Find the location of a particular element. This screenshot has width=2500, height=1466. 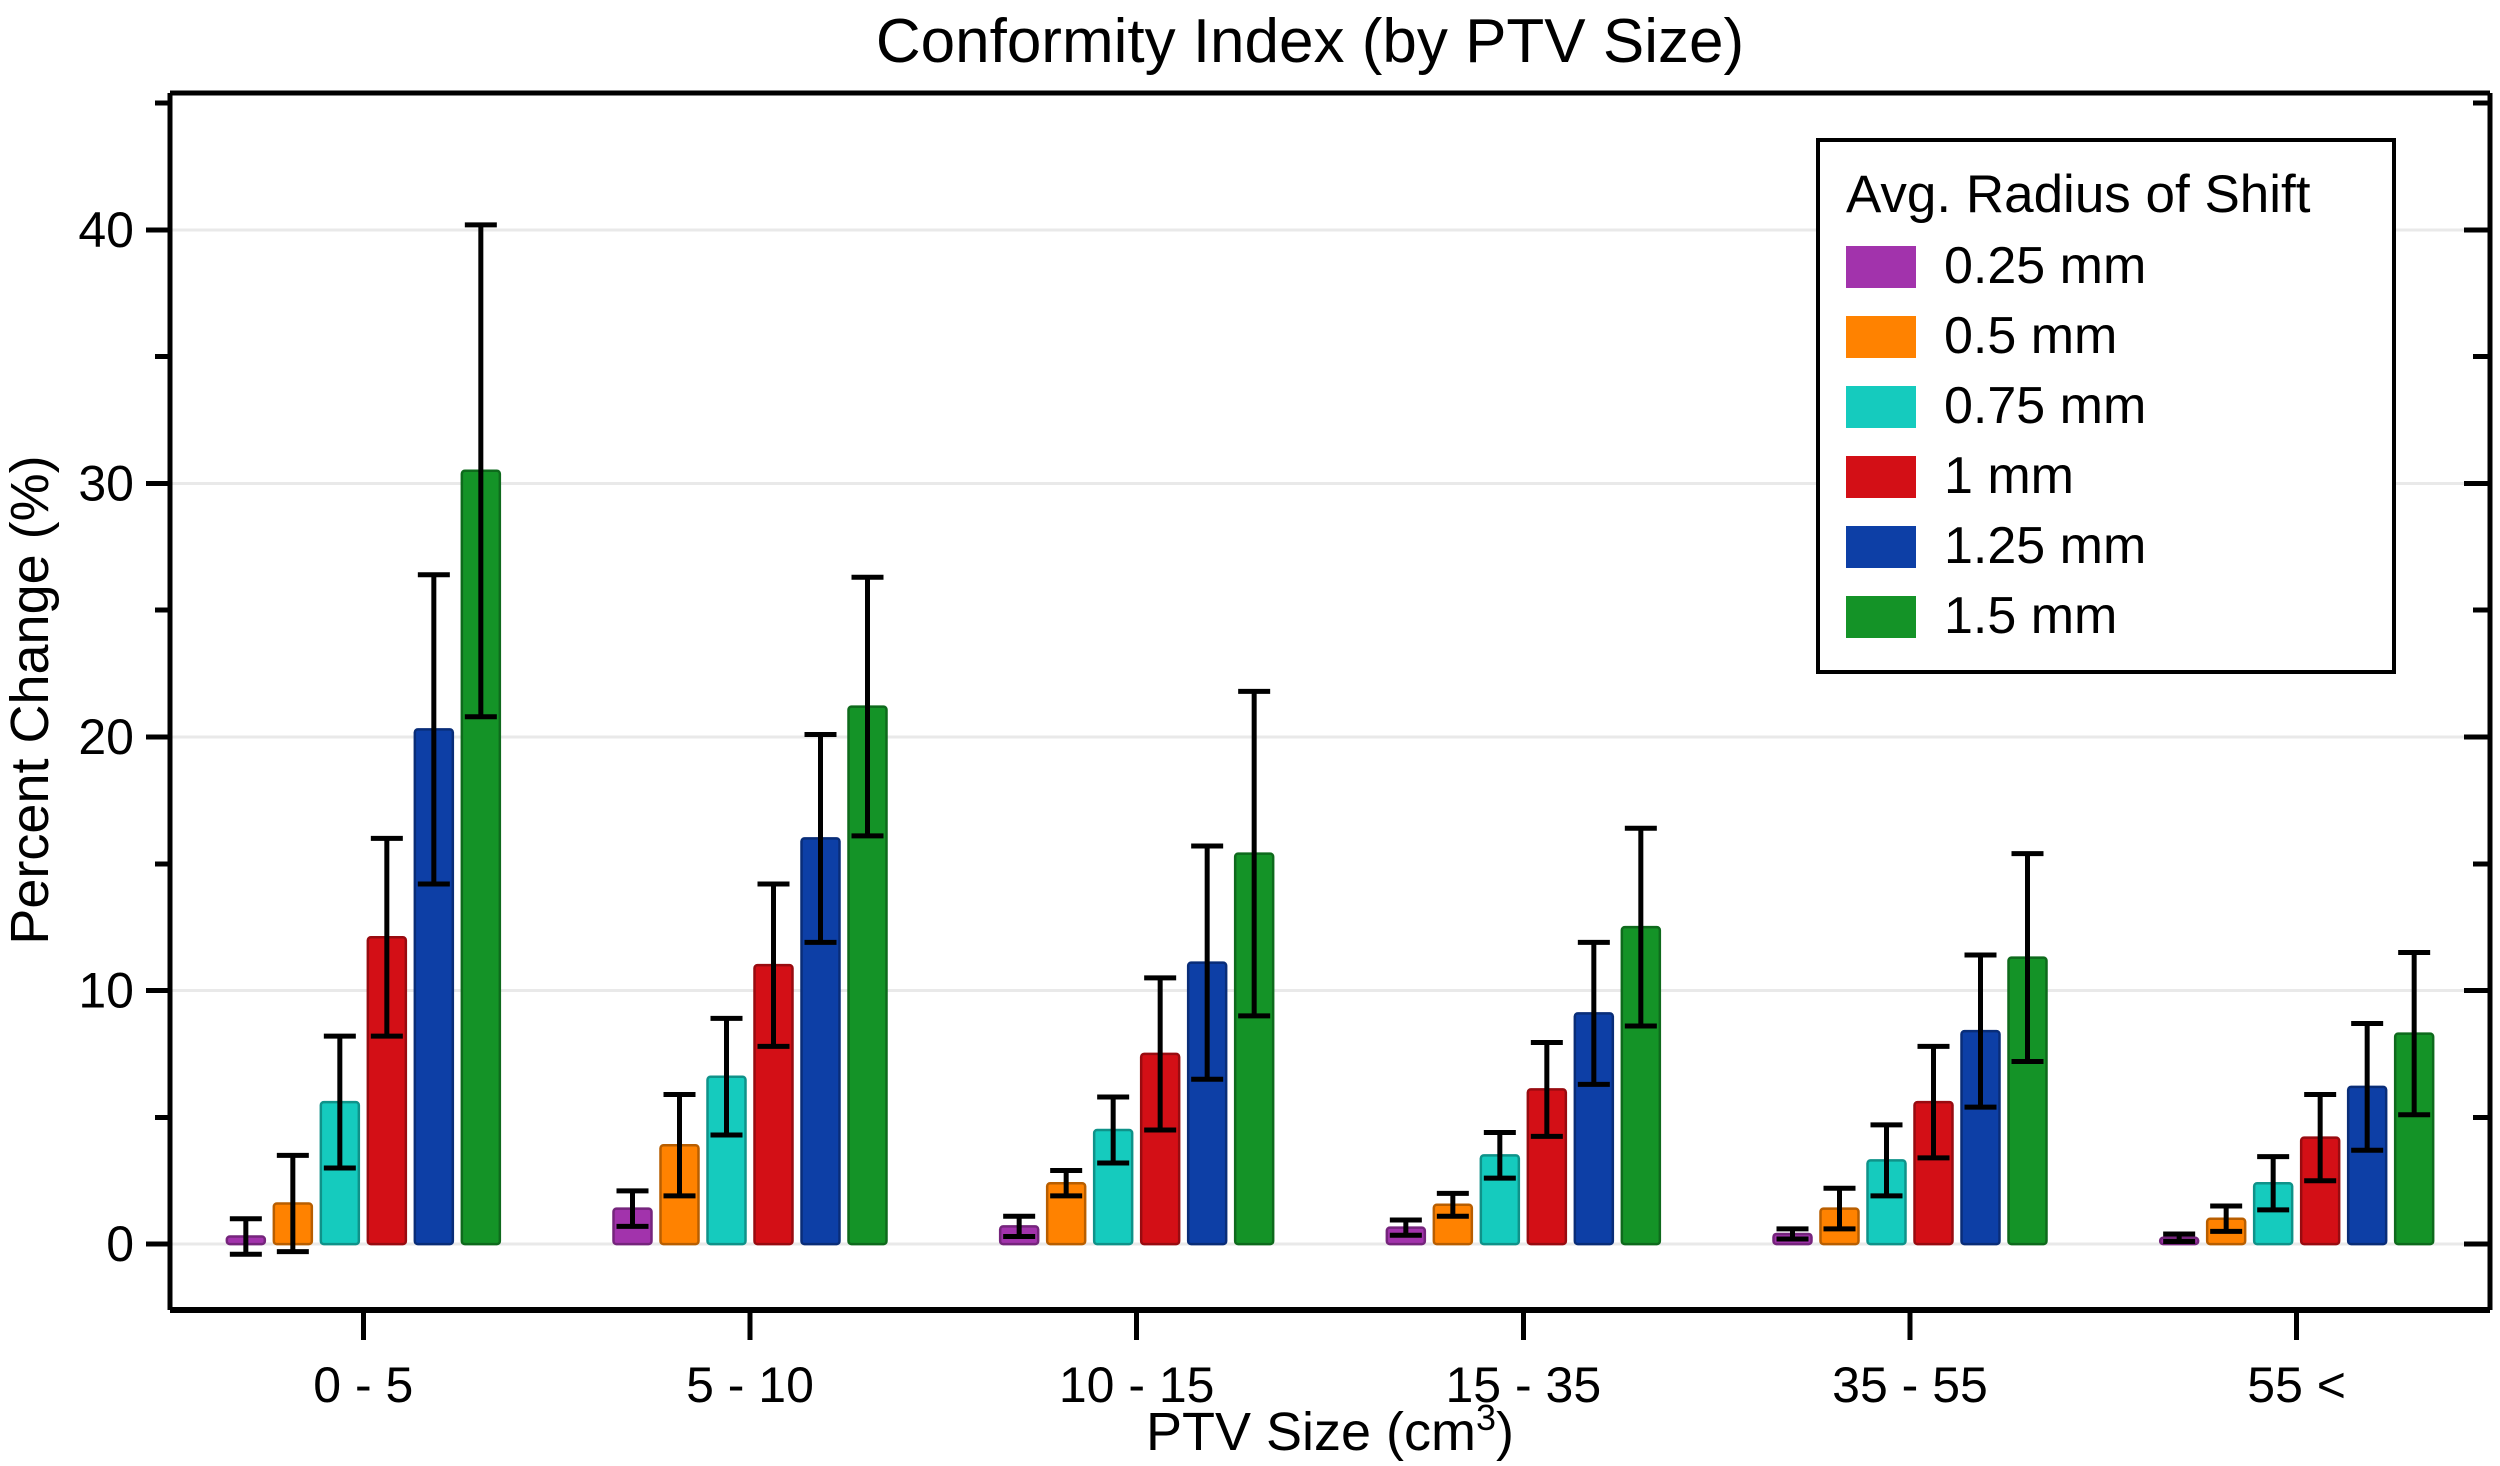

legend-label-0.25mm: 0.25 mm is located at coordinates (2045, 266).